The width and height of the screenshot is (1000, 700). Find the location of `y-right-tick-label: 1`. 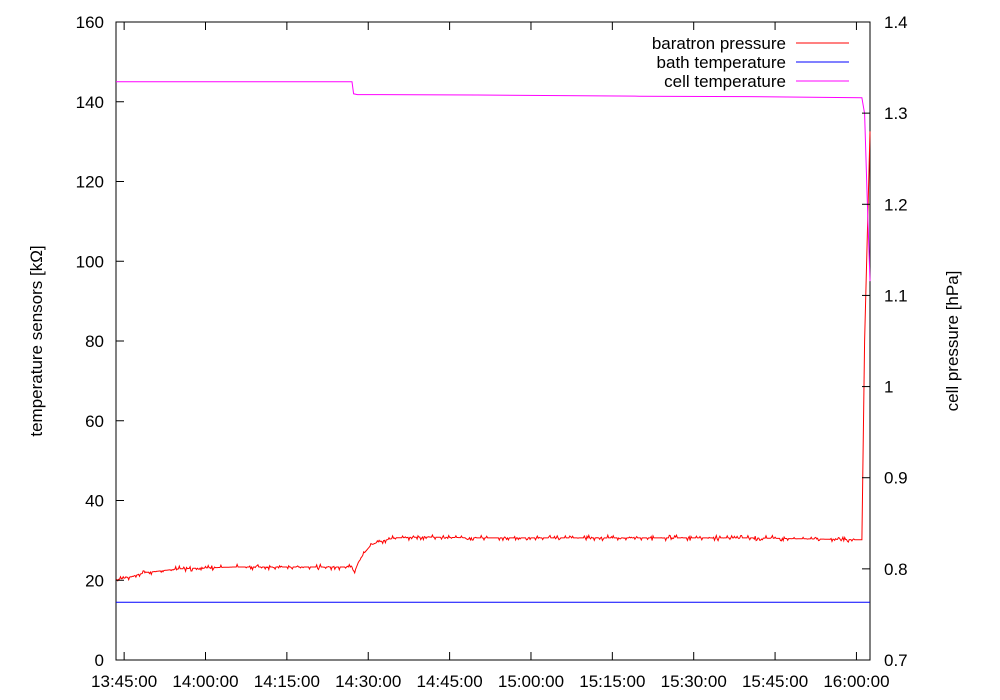

y-right-tick-label: 1 is located at coordinates (888, 387).